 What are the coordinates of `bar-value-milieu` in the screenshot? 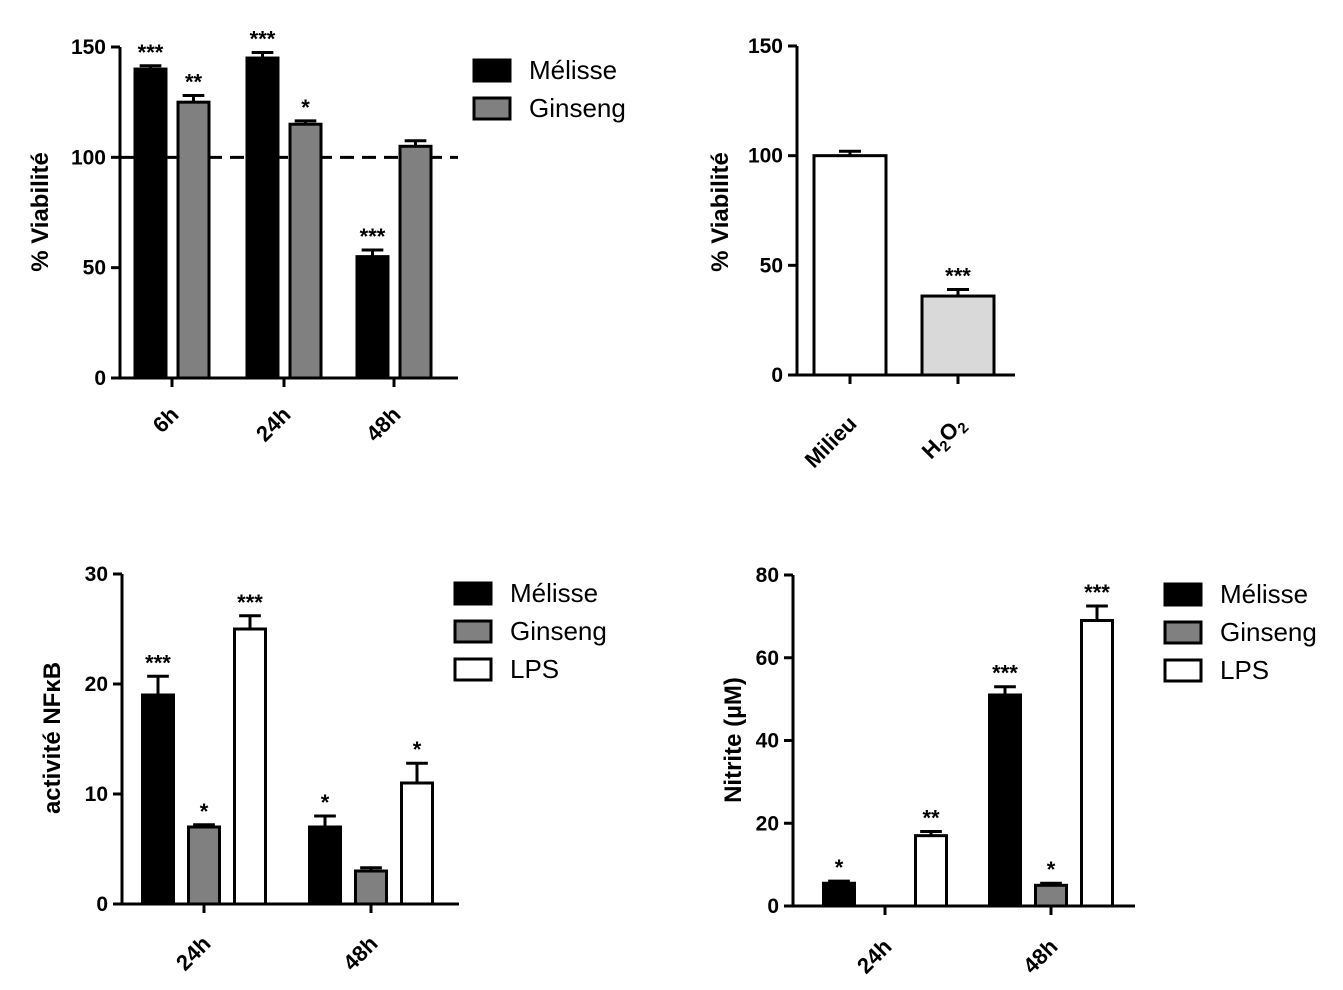 It's located at (850, 265).